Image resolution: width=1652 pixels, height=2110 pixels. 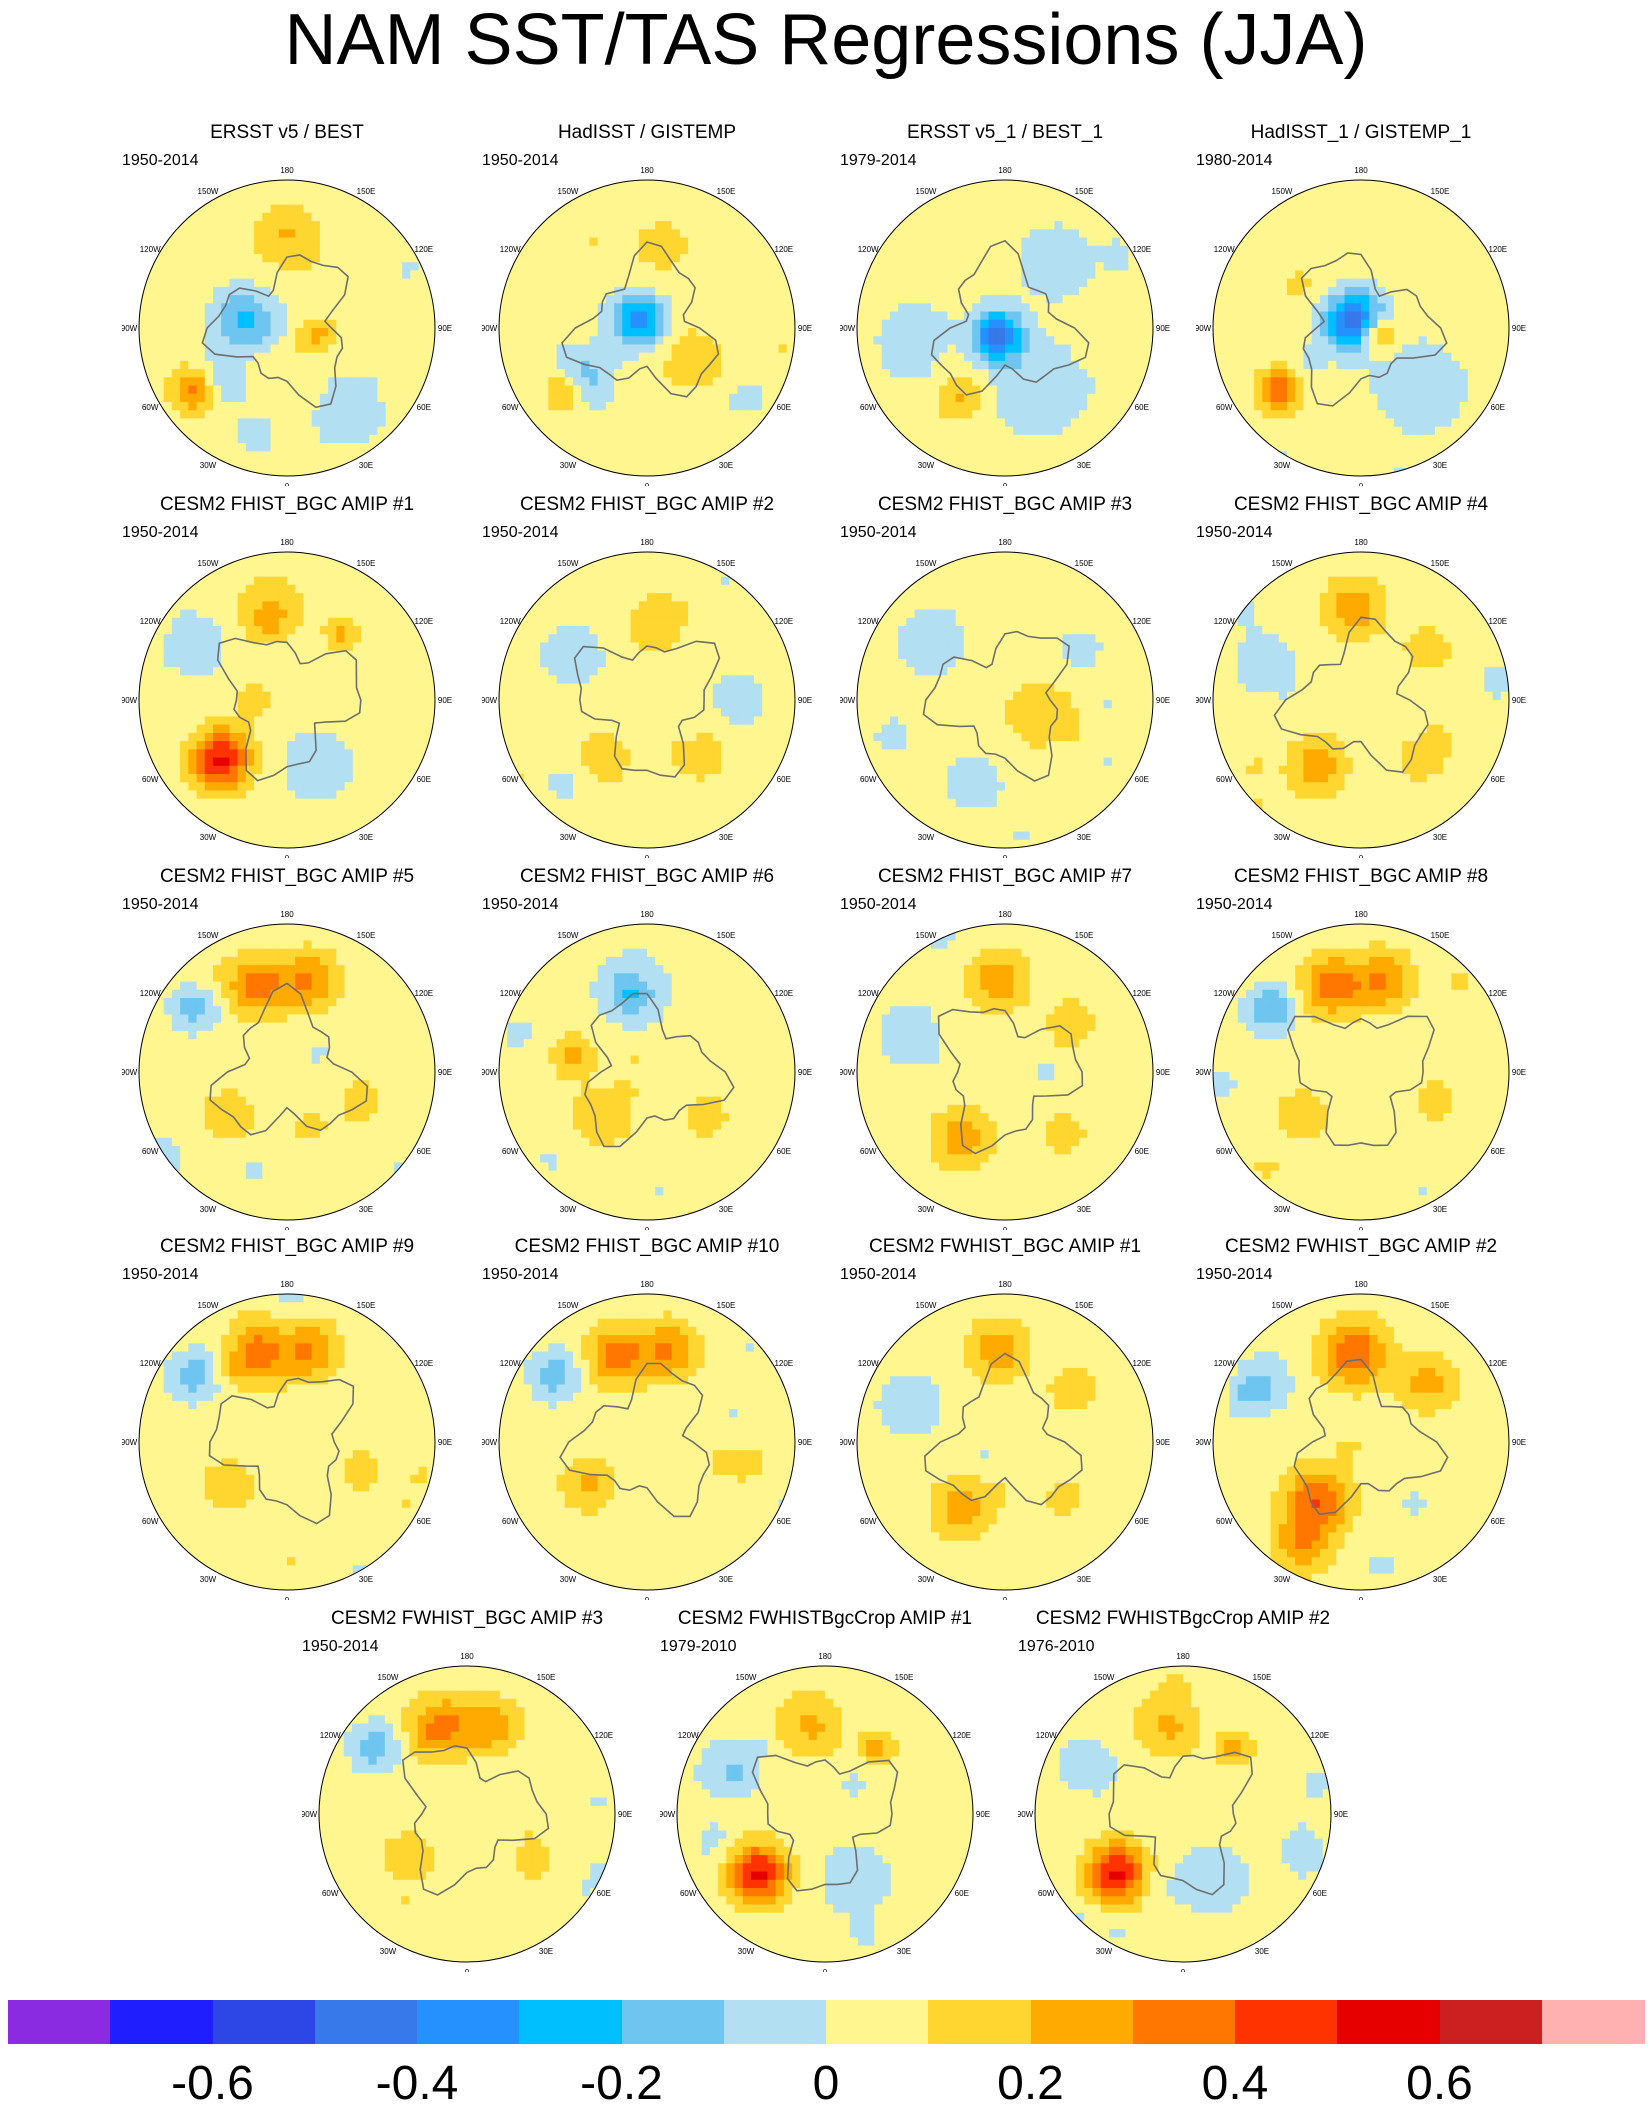 What do you see at coordinates (622, 2084) in the screenshot?
I see `colorbar-tick-label: -0.2` at bounding box center [622, 2084].